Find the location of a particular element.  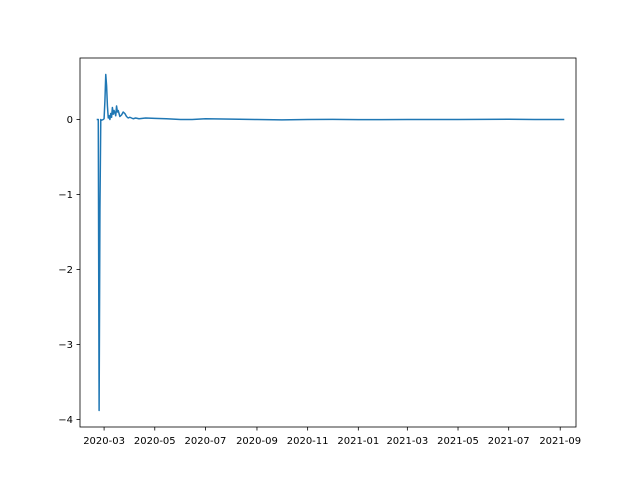

x-tick-label: 2020-09 is located at coordinates (257, 441).